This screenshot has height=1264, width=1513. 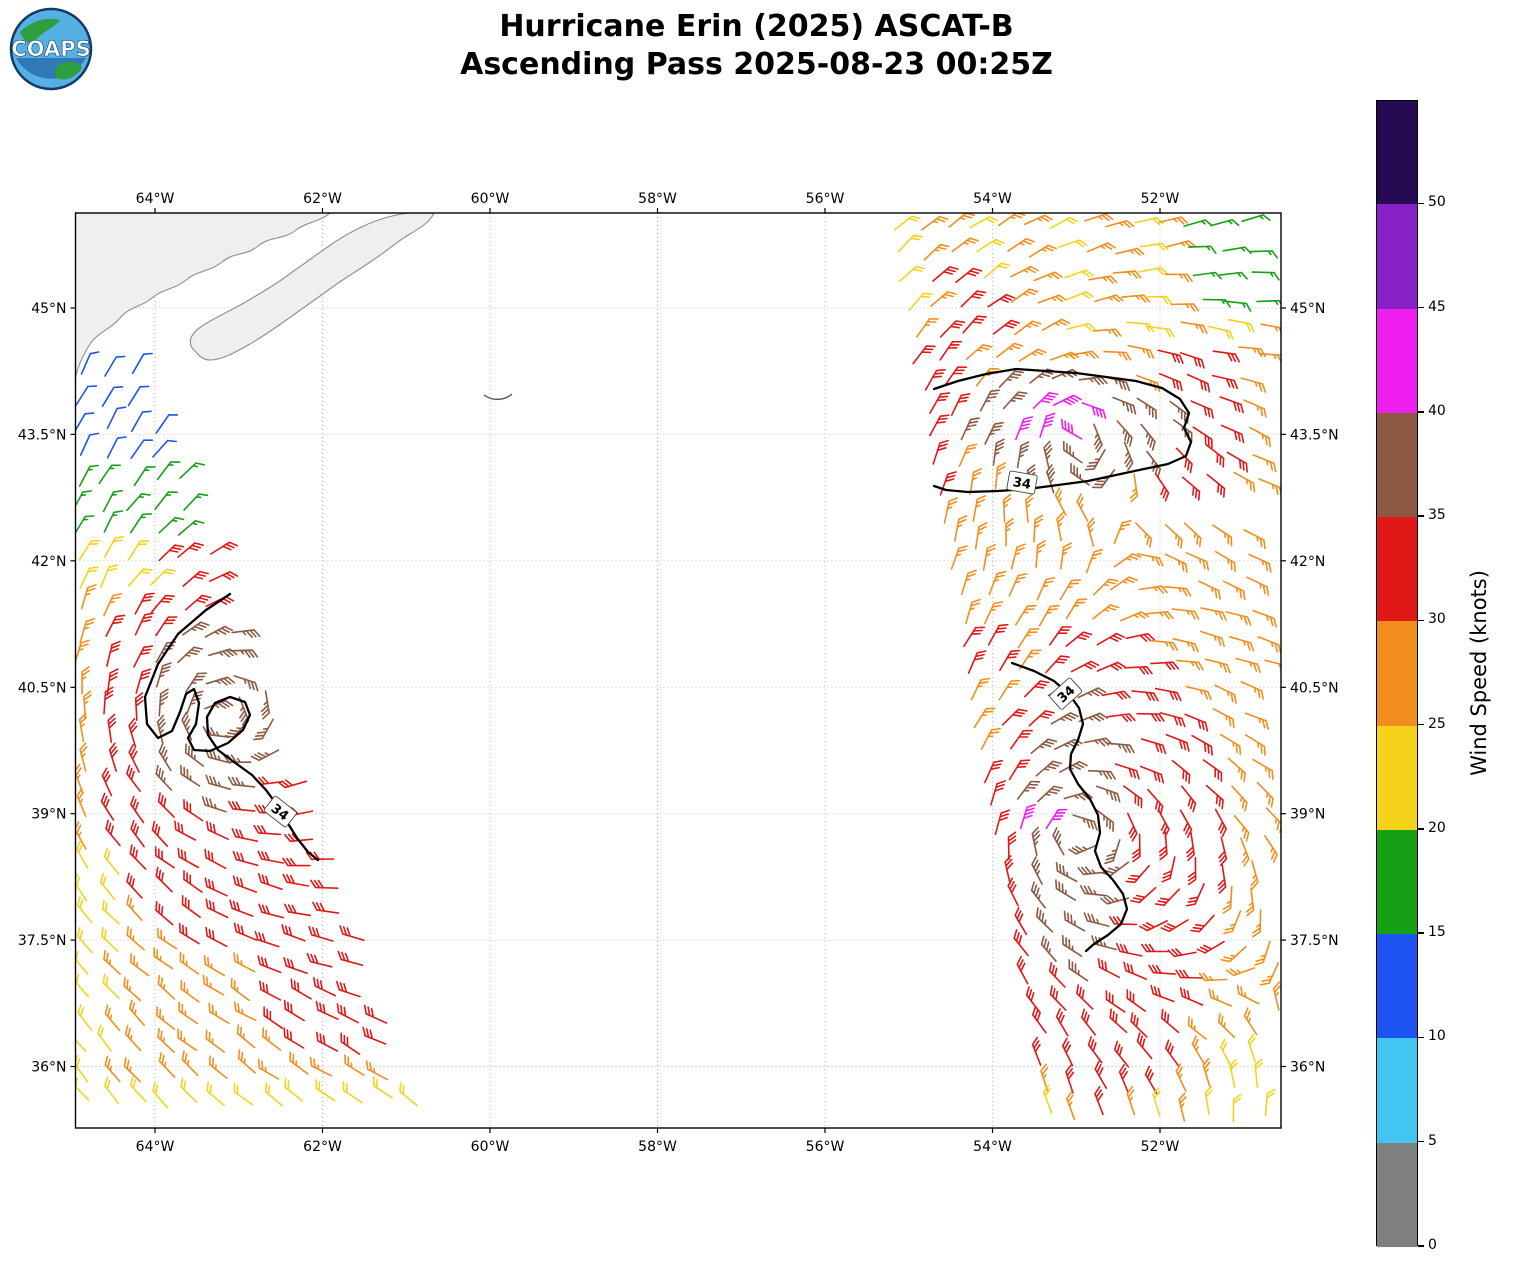 I want to click on colorbar-segment-yellow, so click(x=1397, y=777).